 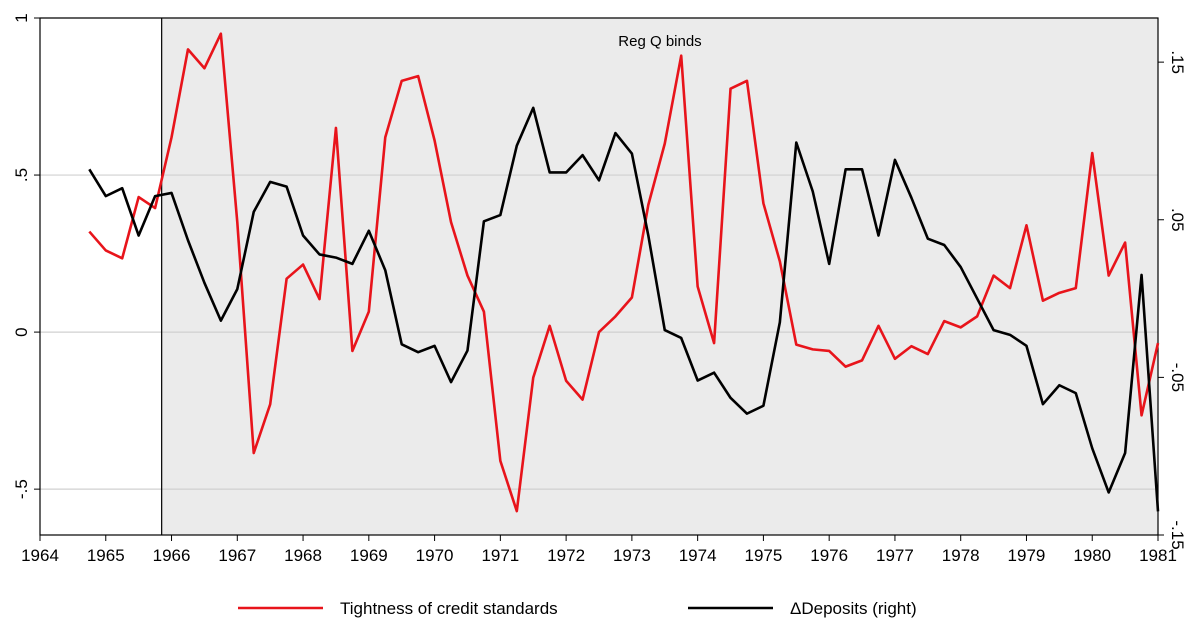 What do you see at coordinates (698, 555) in the screenshot?
I see `x-tick-label: 1974` at bounding box center [698, 555].